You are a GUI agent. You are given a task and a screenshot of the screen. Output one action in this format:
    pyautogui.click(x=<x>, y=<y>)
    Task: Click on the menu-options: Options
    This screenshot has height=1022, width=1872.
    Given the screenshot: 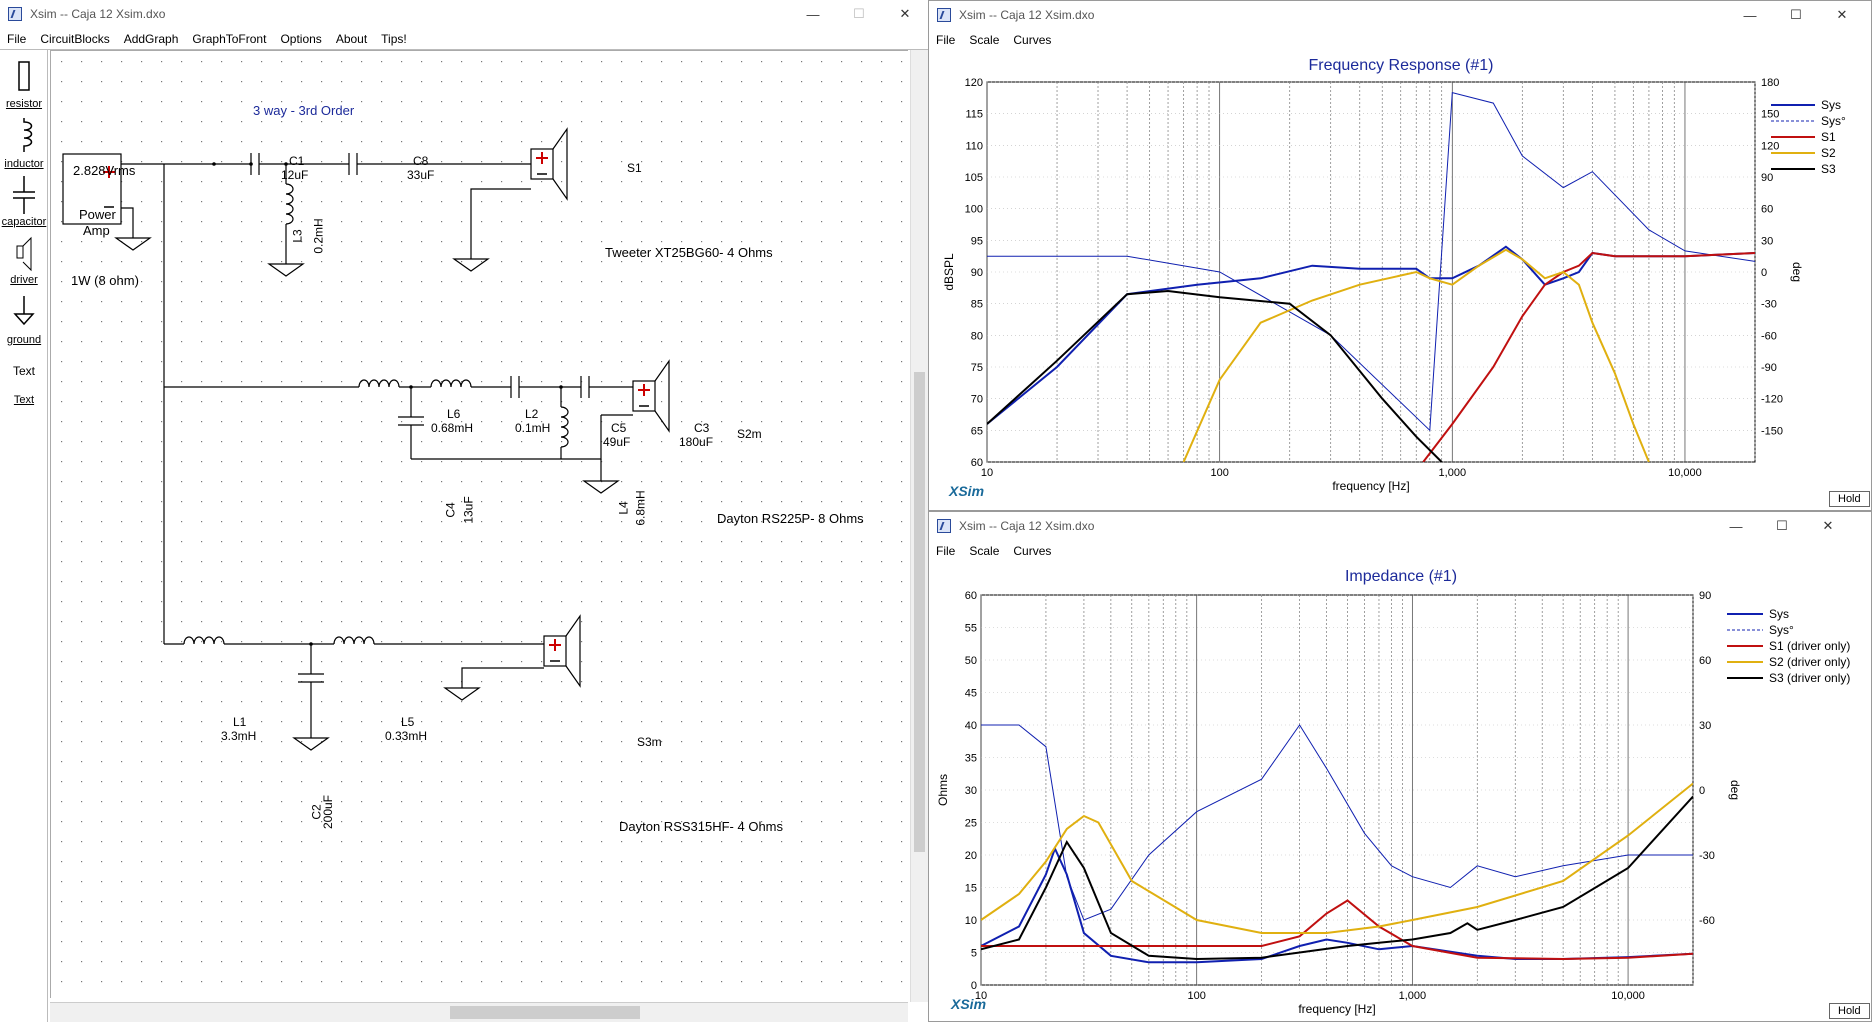 What is the action you would take?
    pyautogui.click(x=301, y=38)
    